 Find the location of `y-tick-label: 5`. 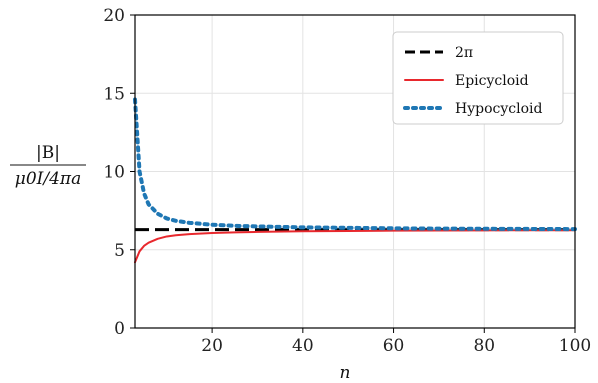

y-tick-label: 5 is located at coordinates (119, 251).